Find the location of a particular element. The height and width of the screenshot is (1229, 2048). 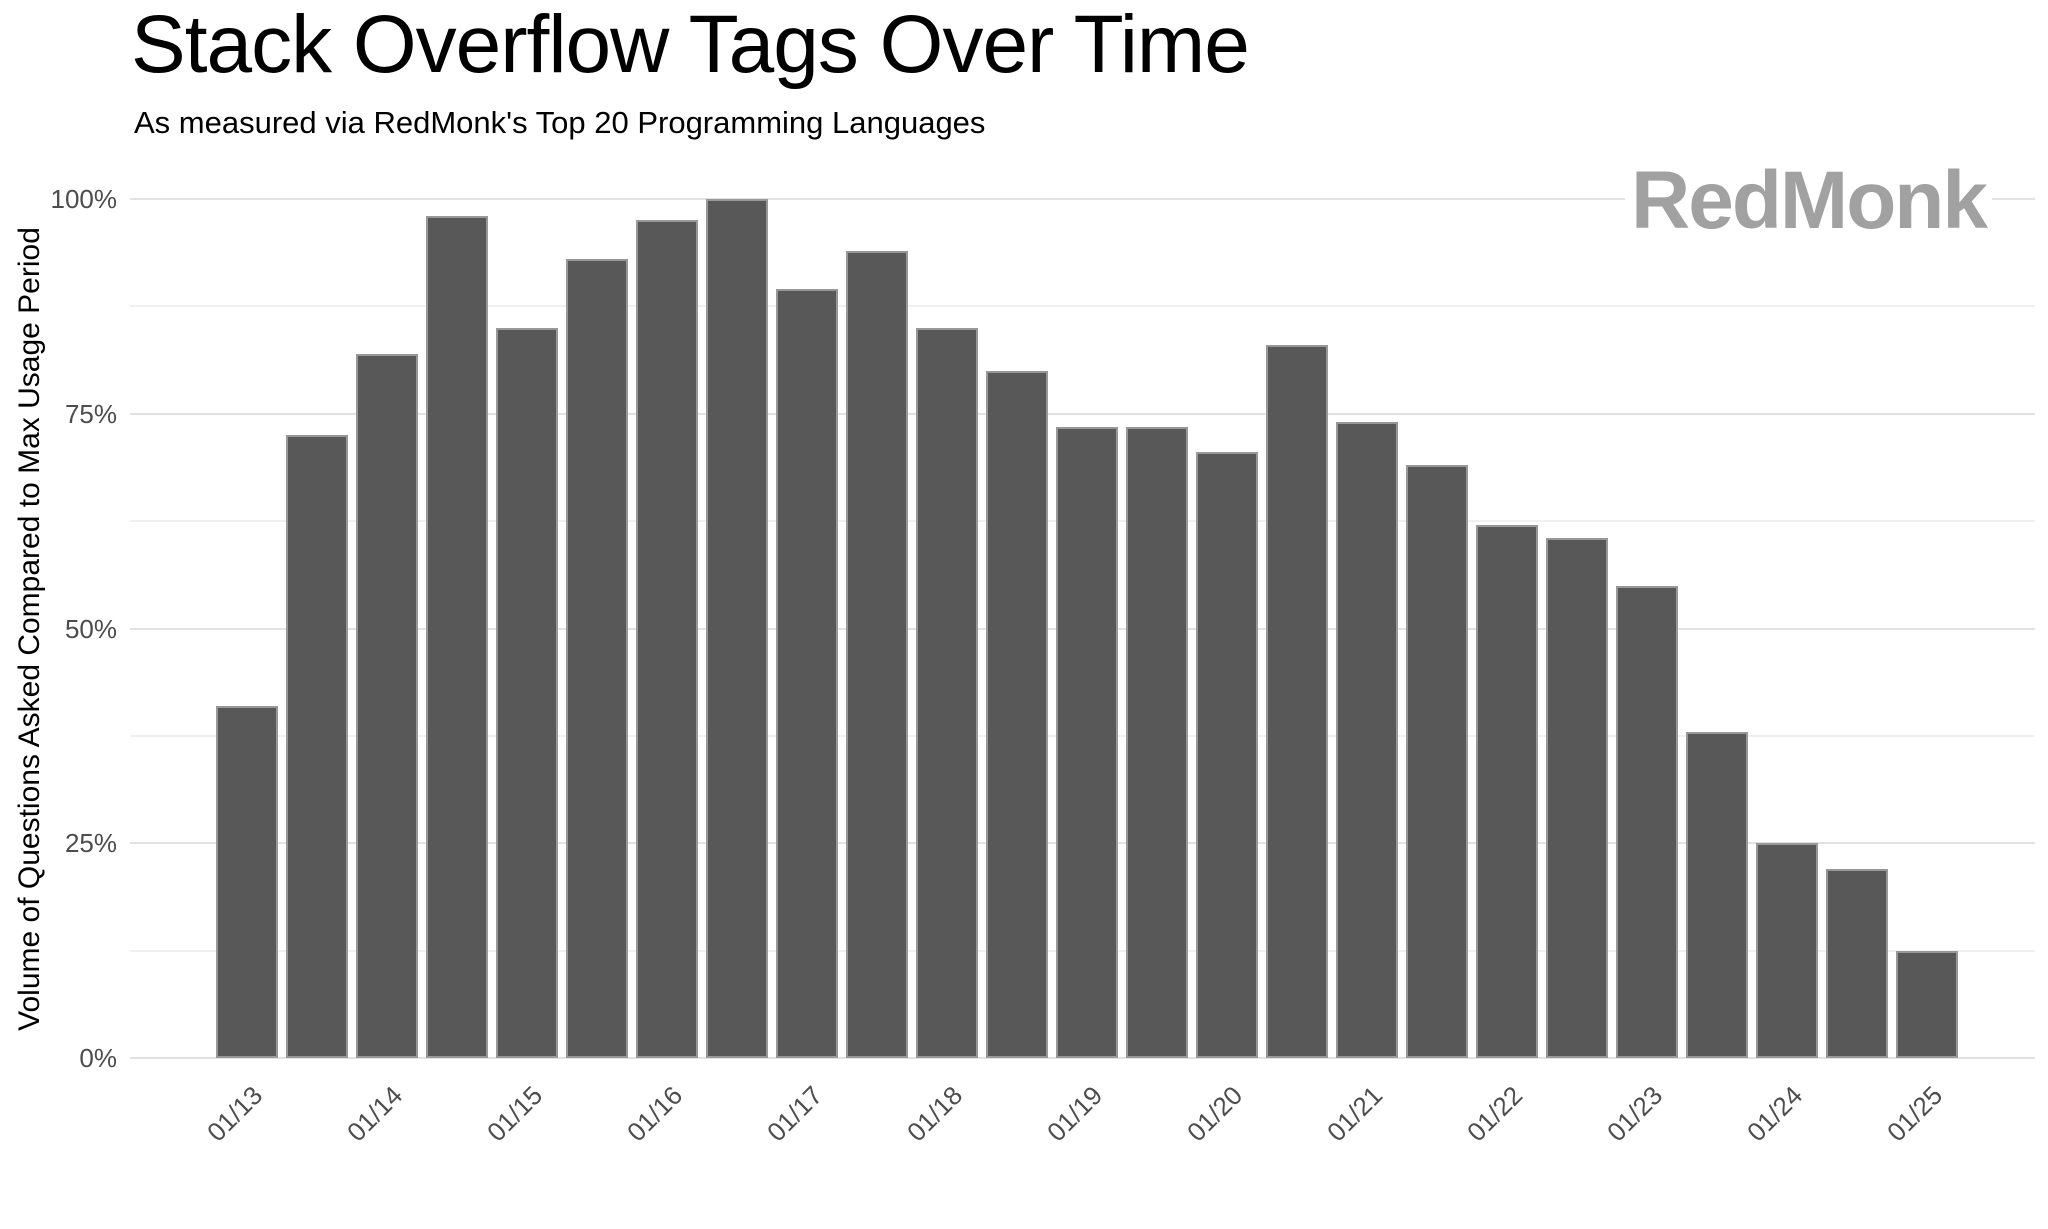

gridline-minor is located at coordinates (1082, 306).